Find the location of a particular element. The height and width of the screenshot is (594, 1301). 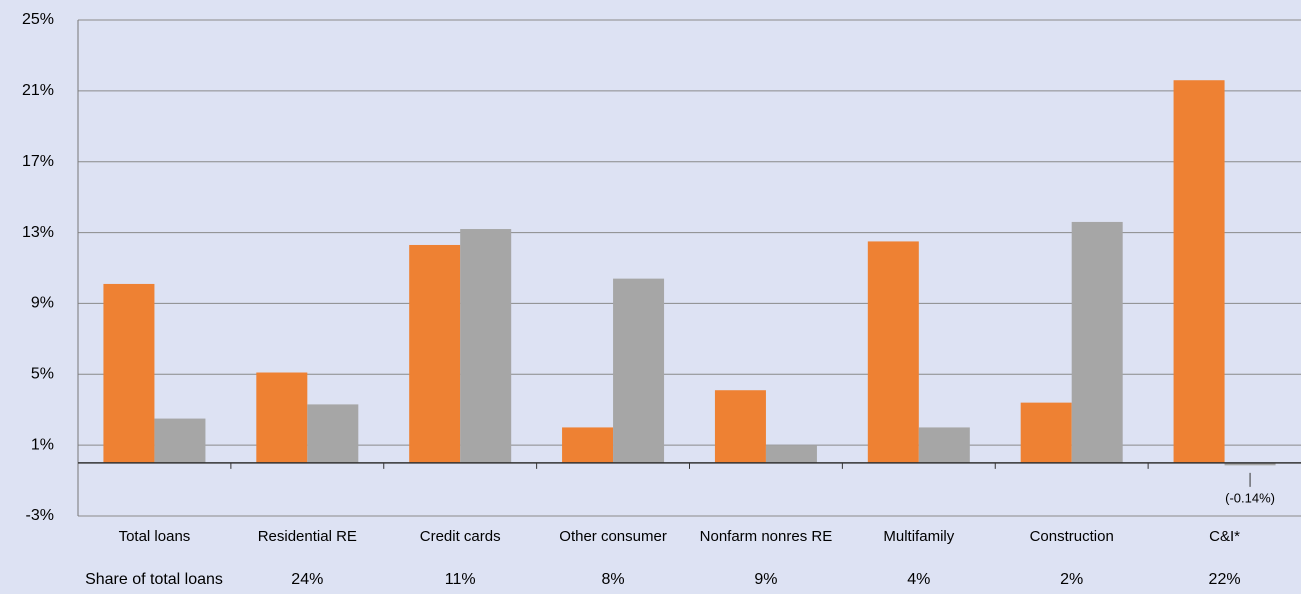

x-tick-label: Nonfarm nonres RE is located at coordinates (766, 536).